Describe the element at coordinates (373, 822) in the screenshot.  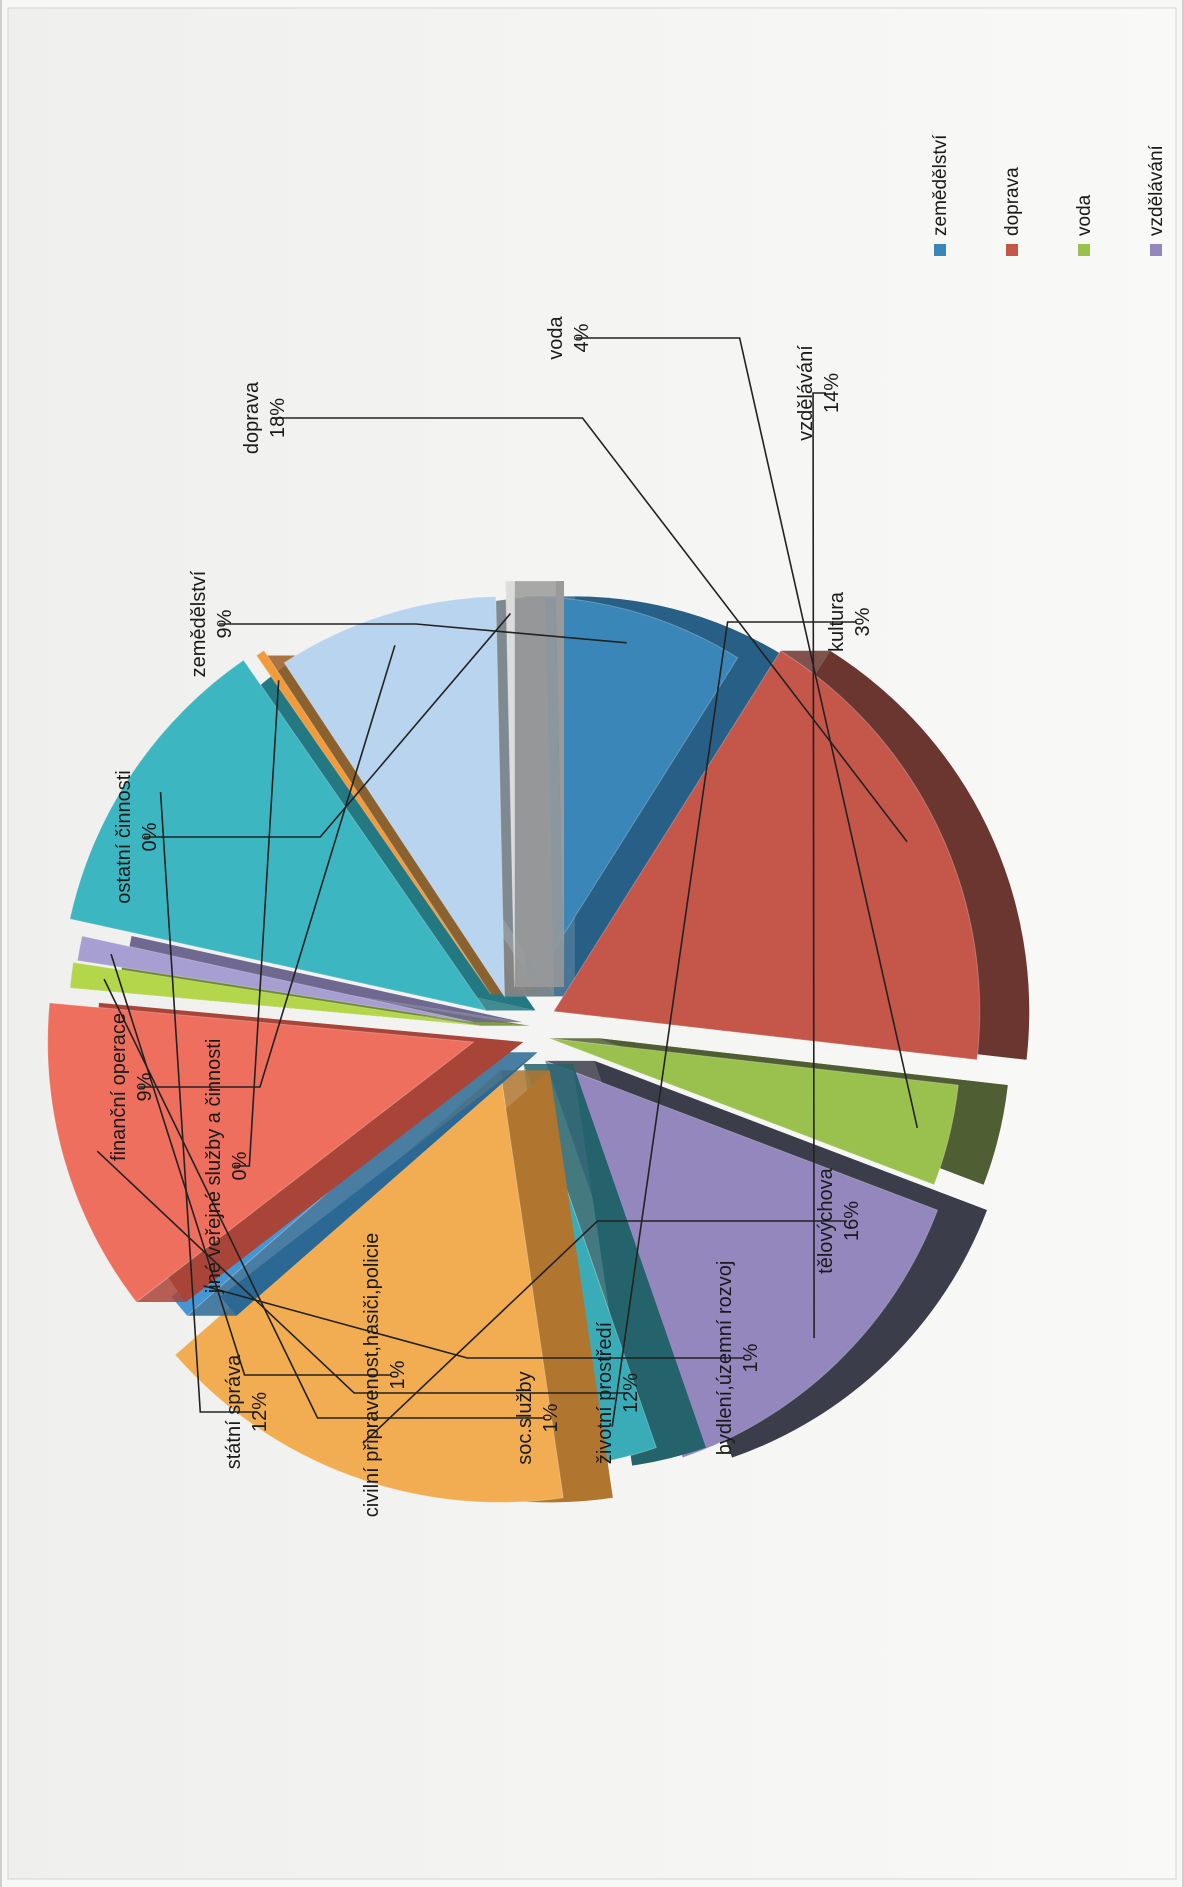
I see `slice-top-jine-verejne-sluzby-a-cinnosti` at that location.